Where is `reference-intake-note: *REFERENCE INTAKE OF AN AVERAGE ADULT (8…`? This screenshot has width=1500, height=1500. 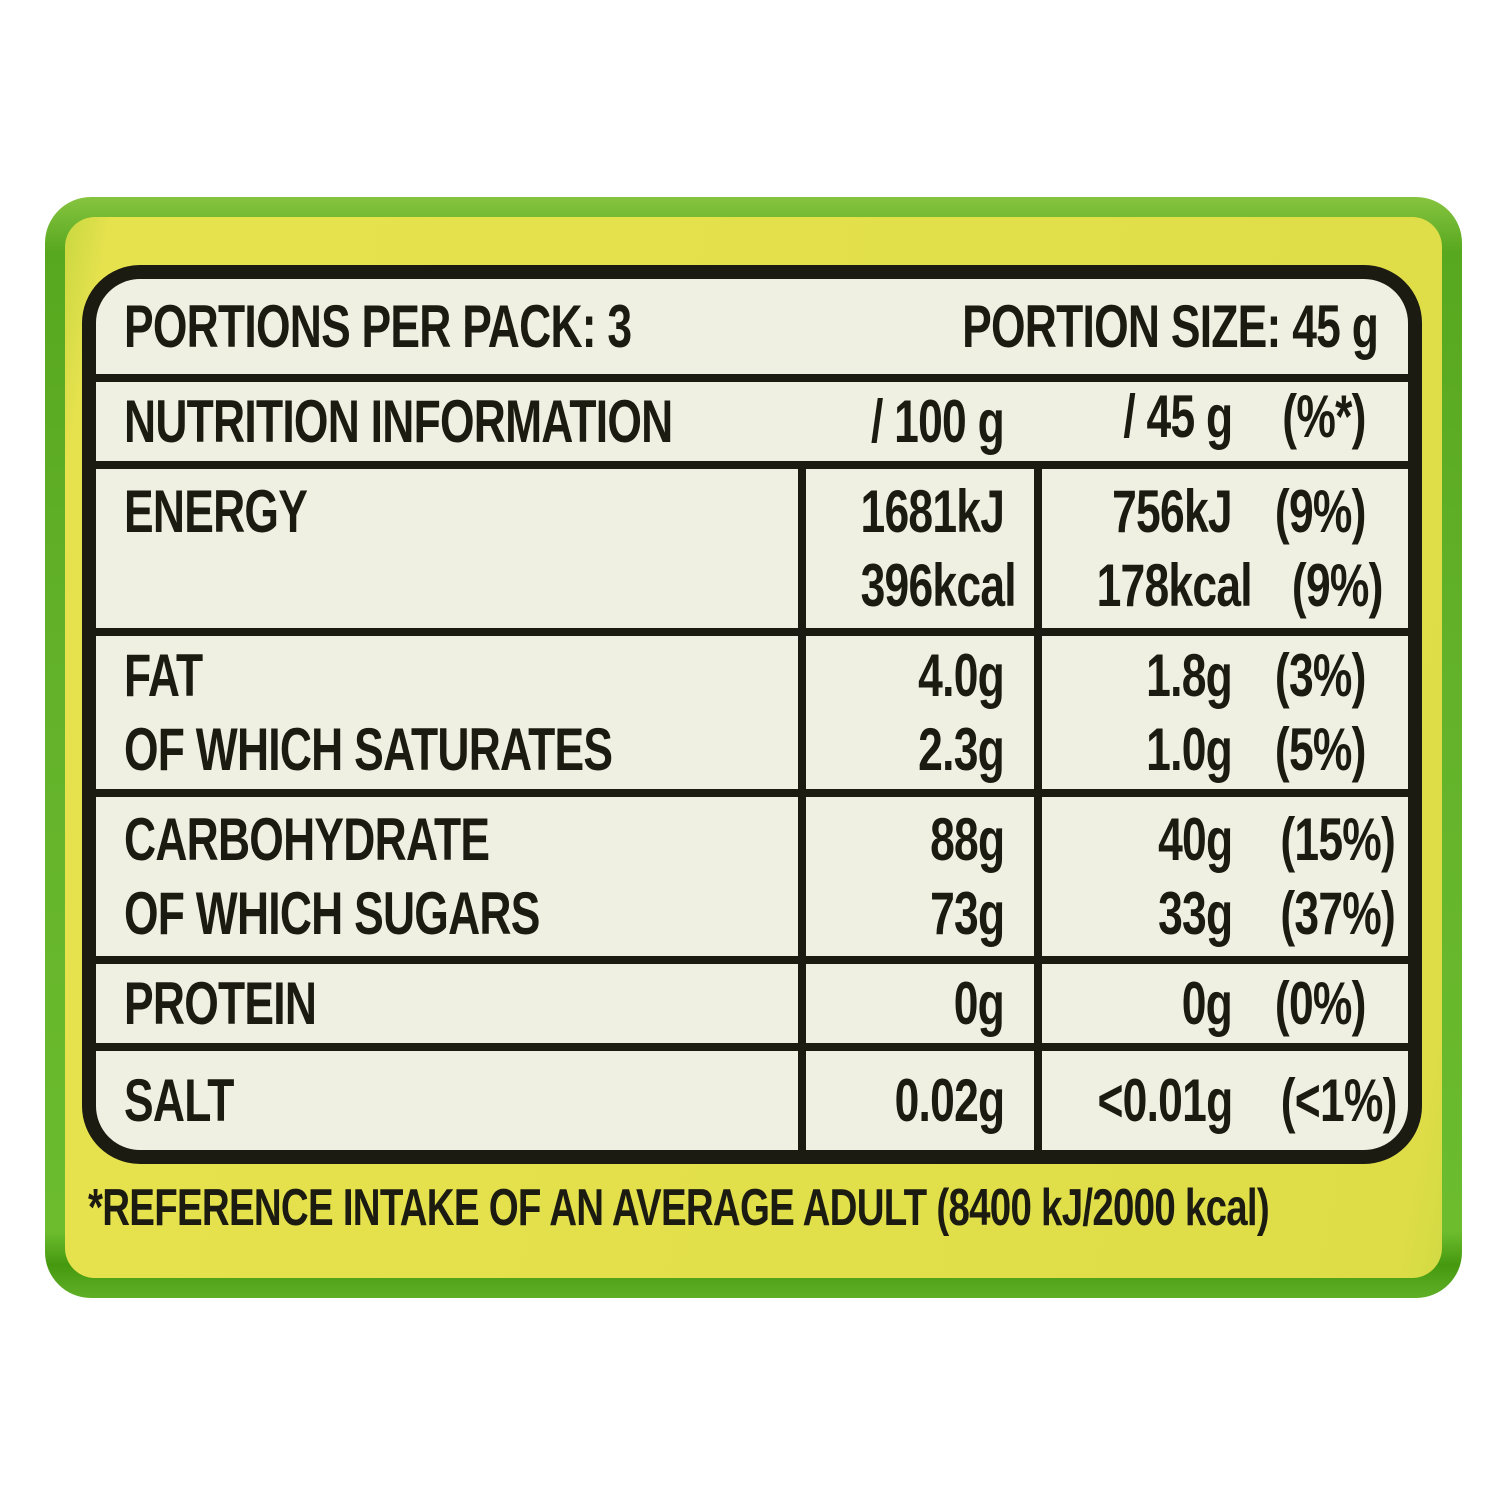 reference-intake-note: *REFERENCE INTAKE OF AN AVERAGE ADULT (8… is located at coordinates (679, 1208).